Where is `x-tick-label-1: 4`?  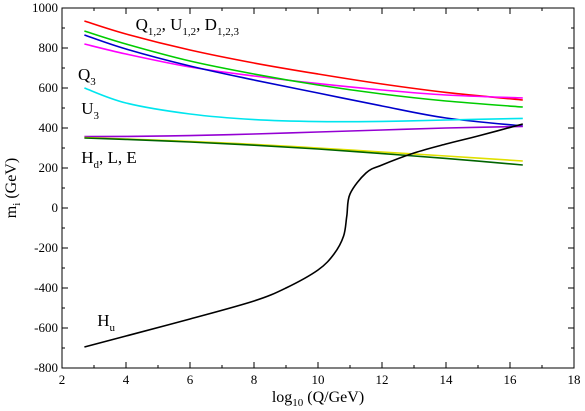
x-tick-label-1: 4 is located at coordinates (126, 379).